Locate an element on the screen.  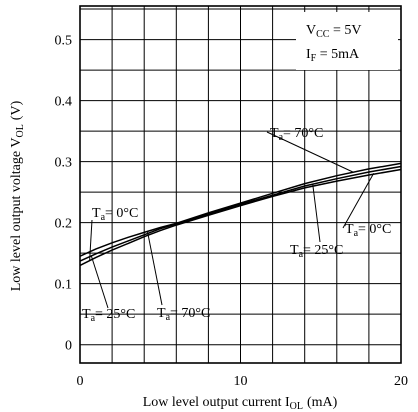
x-tick-label: 0 is located at coordinates (80, 381).